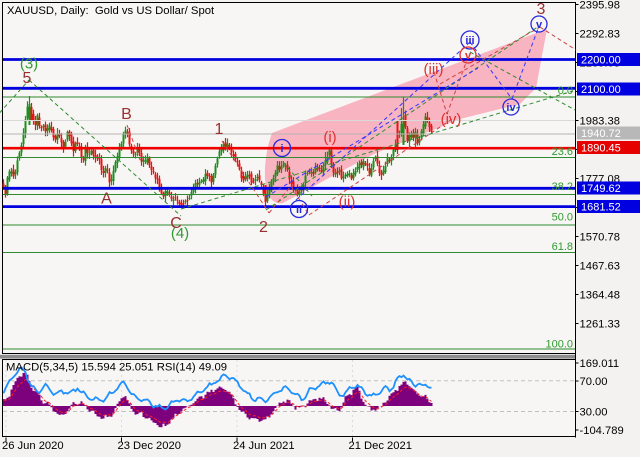 This screenshot has height=457, width=640. What do you see at coordinates (594, 413) in the screenshot?
I see `svg-text: 30.00` at bounding box center [594, 413].